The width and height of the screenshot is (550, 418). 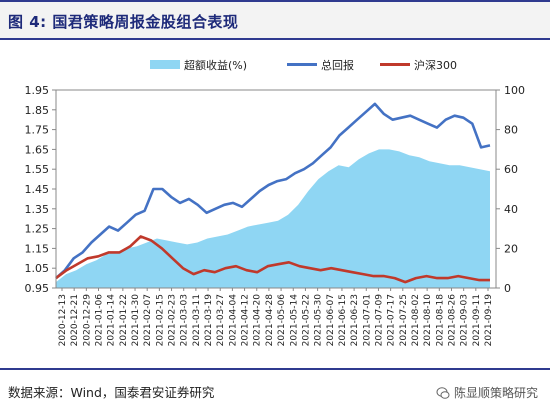 What do you see at coordinates (136, 320) in the screenshot?
I see `x-tick-label: 2021-01-30` at bounding box center [136, 320].